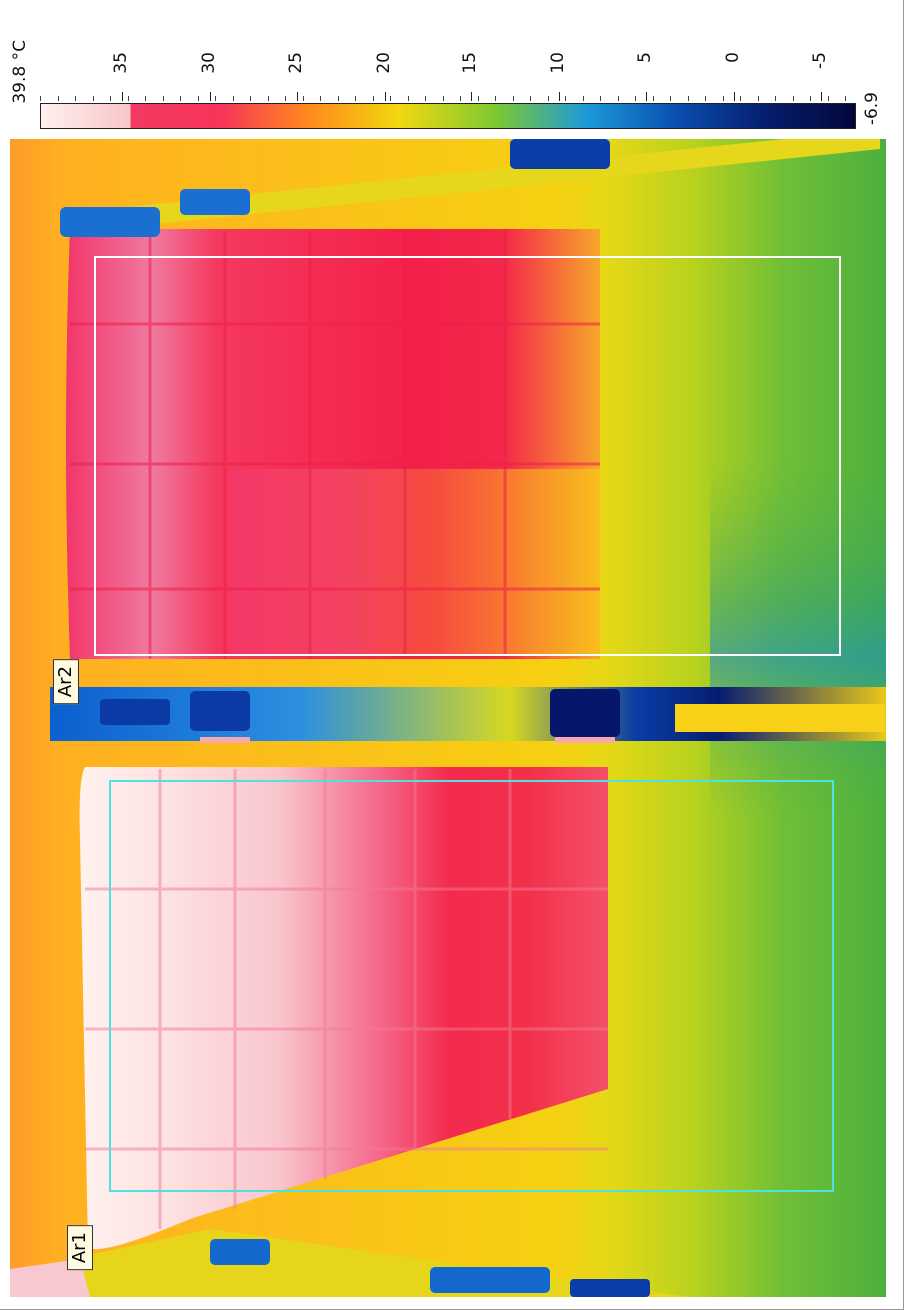  I want to click on lower-rail-parts, so click(430, 1268).